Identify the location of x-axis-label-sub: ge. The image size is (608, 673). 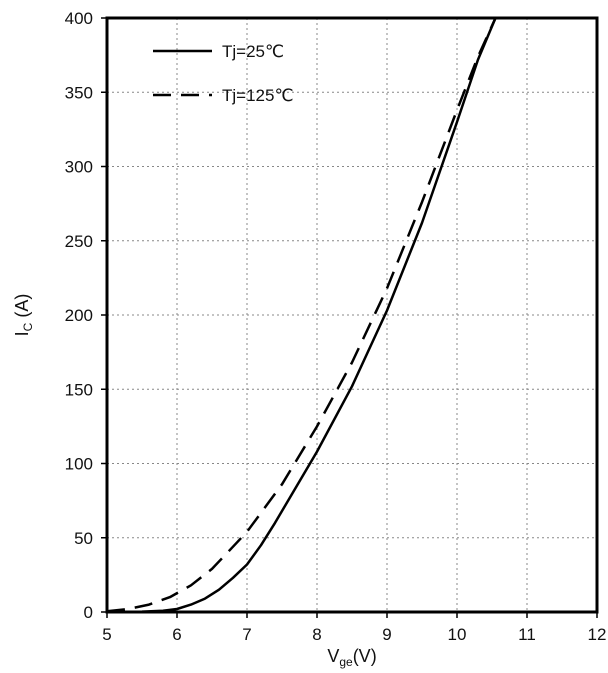
(346, 662).